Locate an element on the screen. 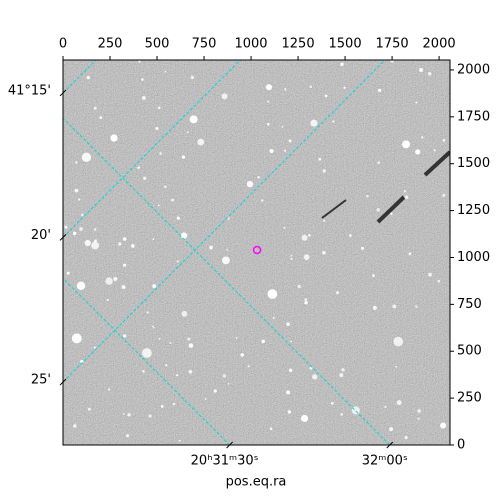 The height and width of the screenshot is (500, 500). x-tick-label: 2000 is located at coordinates (439, 44).